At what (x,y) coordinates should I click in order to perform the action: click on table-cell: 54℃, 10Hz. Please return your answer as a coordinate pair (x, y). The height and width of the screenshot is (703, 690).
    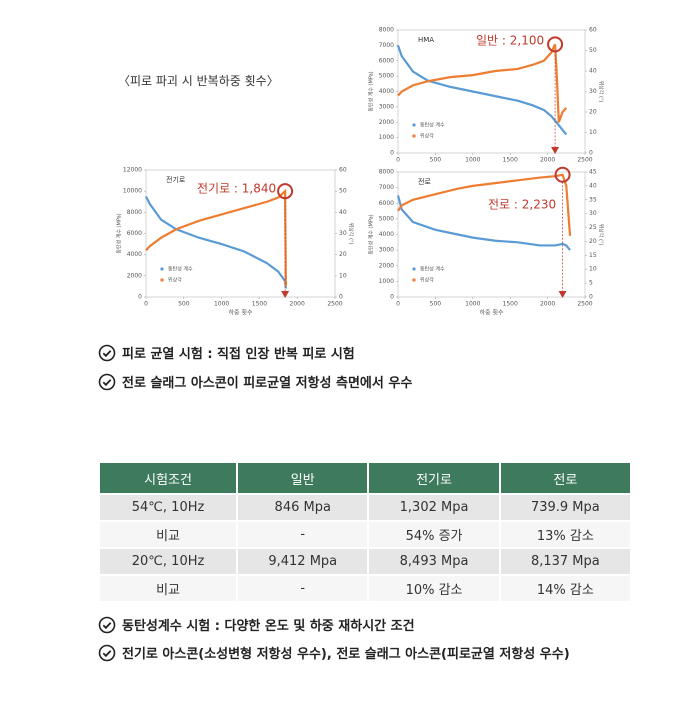
    Looking at the image, I should click on (168, 507).